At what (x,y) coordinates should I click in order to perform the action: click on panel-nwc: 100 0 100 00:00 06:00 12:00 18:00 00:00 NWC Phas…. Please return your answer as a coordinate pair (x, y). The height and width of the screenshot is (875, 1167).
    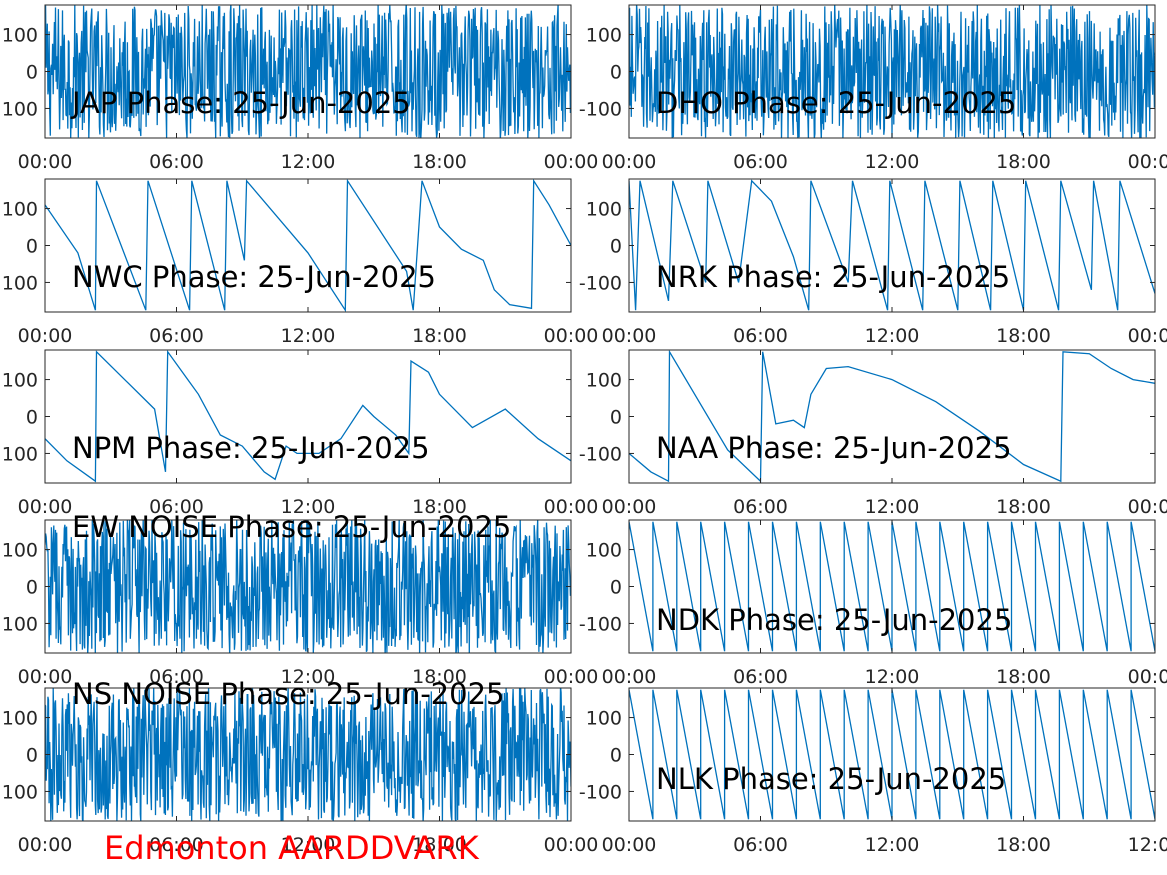
    Looking at the image, I should click on (300, 262).